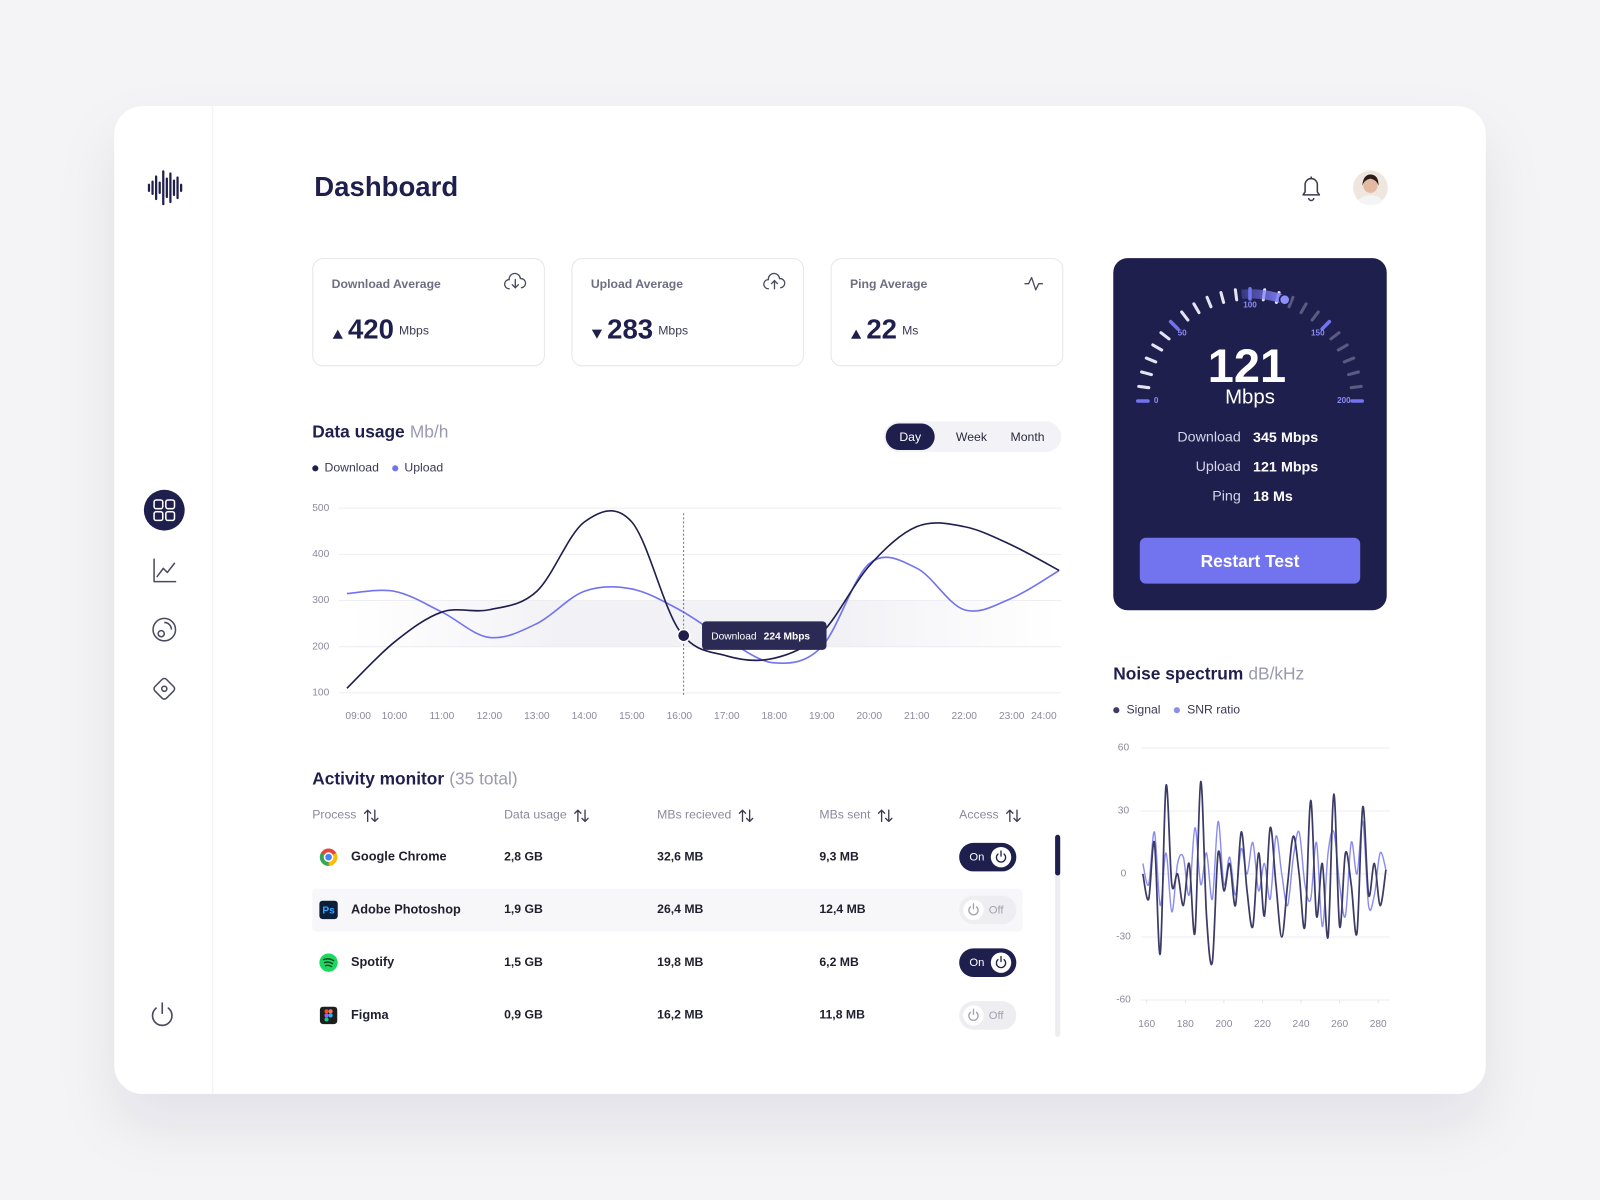  What do you see at coordinates (1028, 437) in the screenshot?
I see `tab: Month` at bounding box center [1028, 437].